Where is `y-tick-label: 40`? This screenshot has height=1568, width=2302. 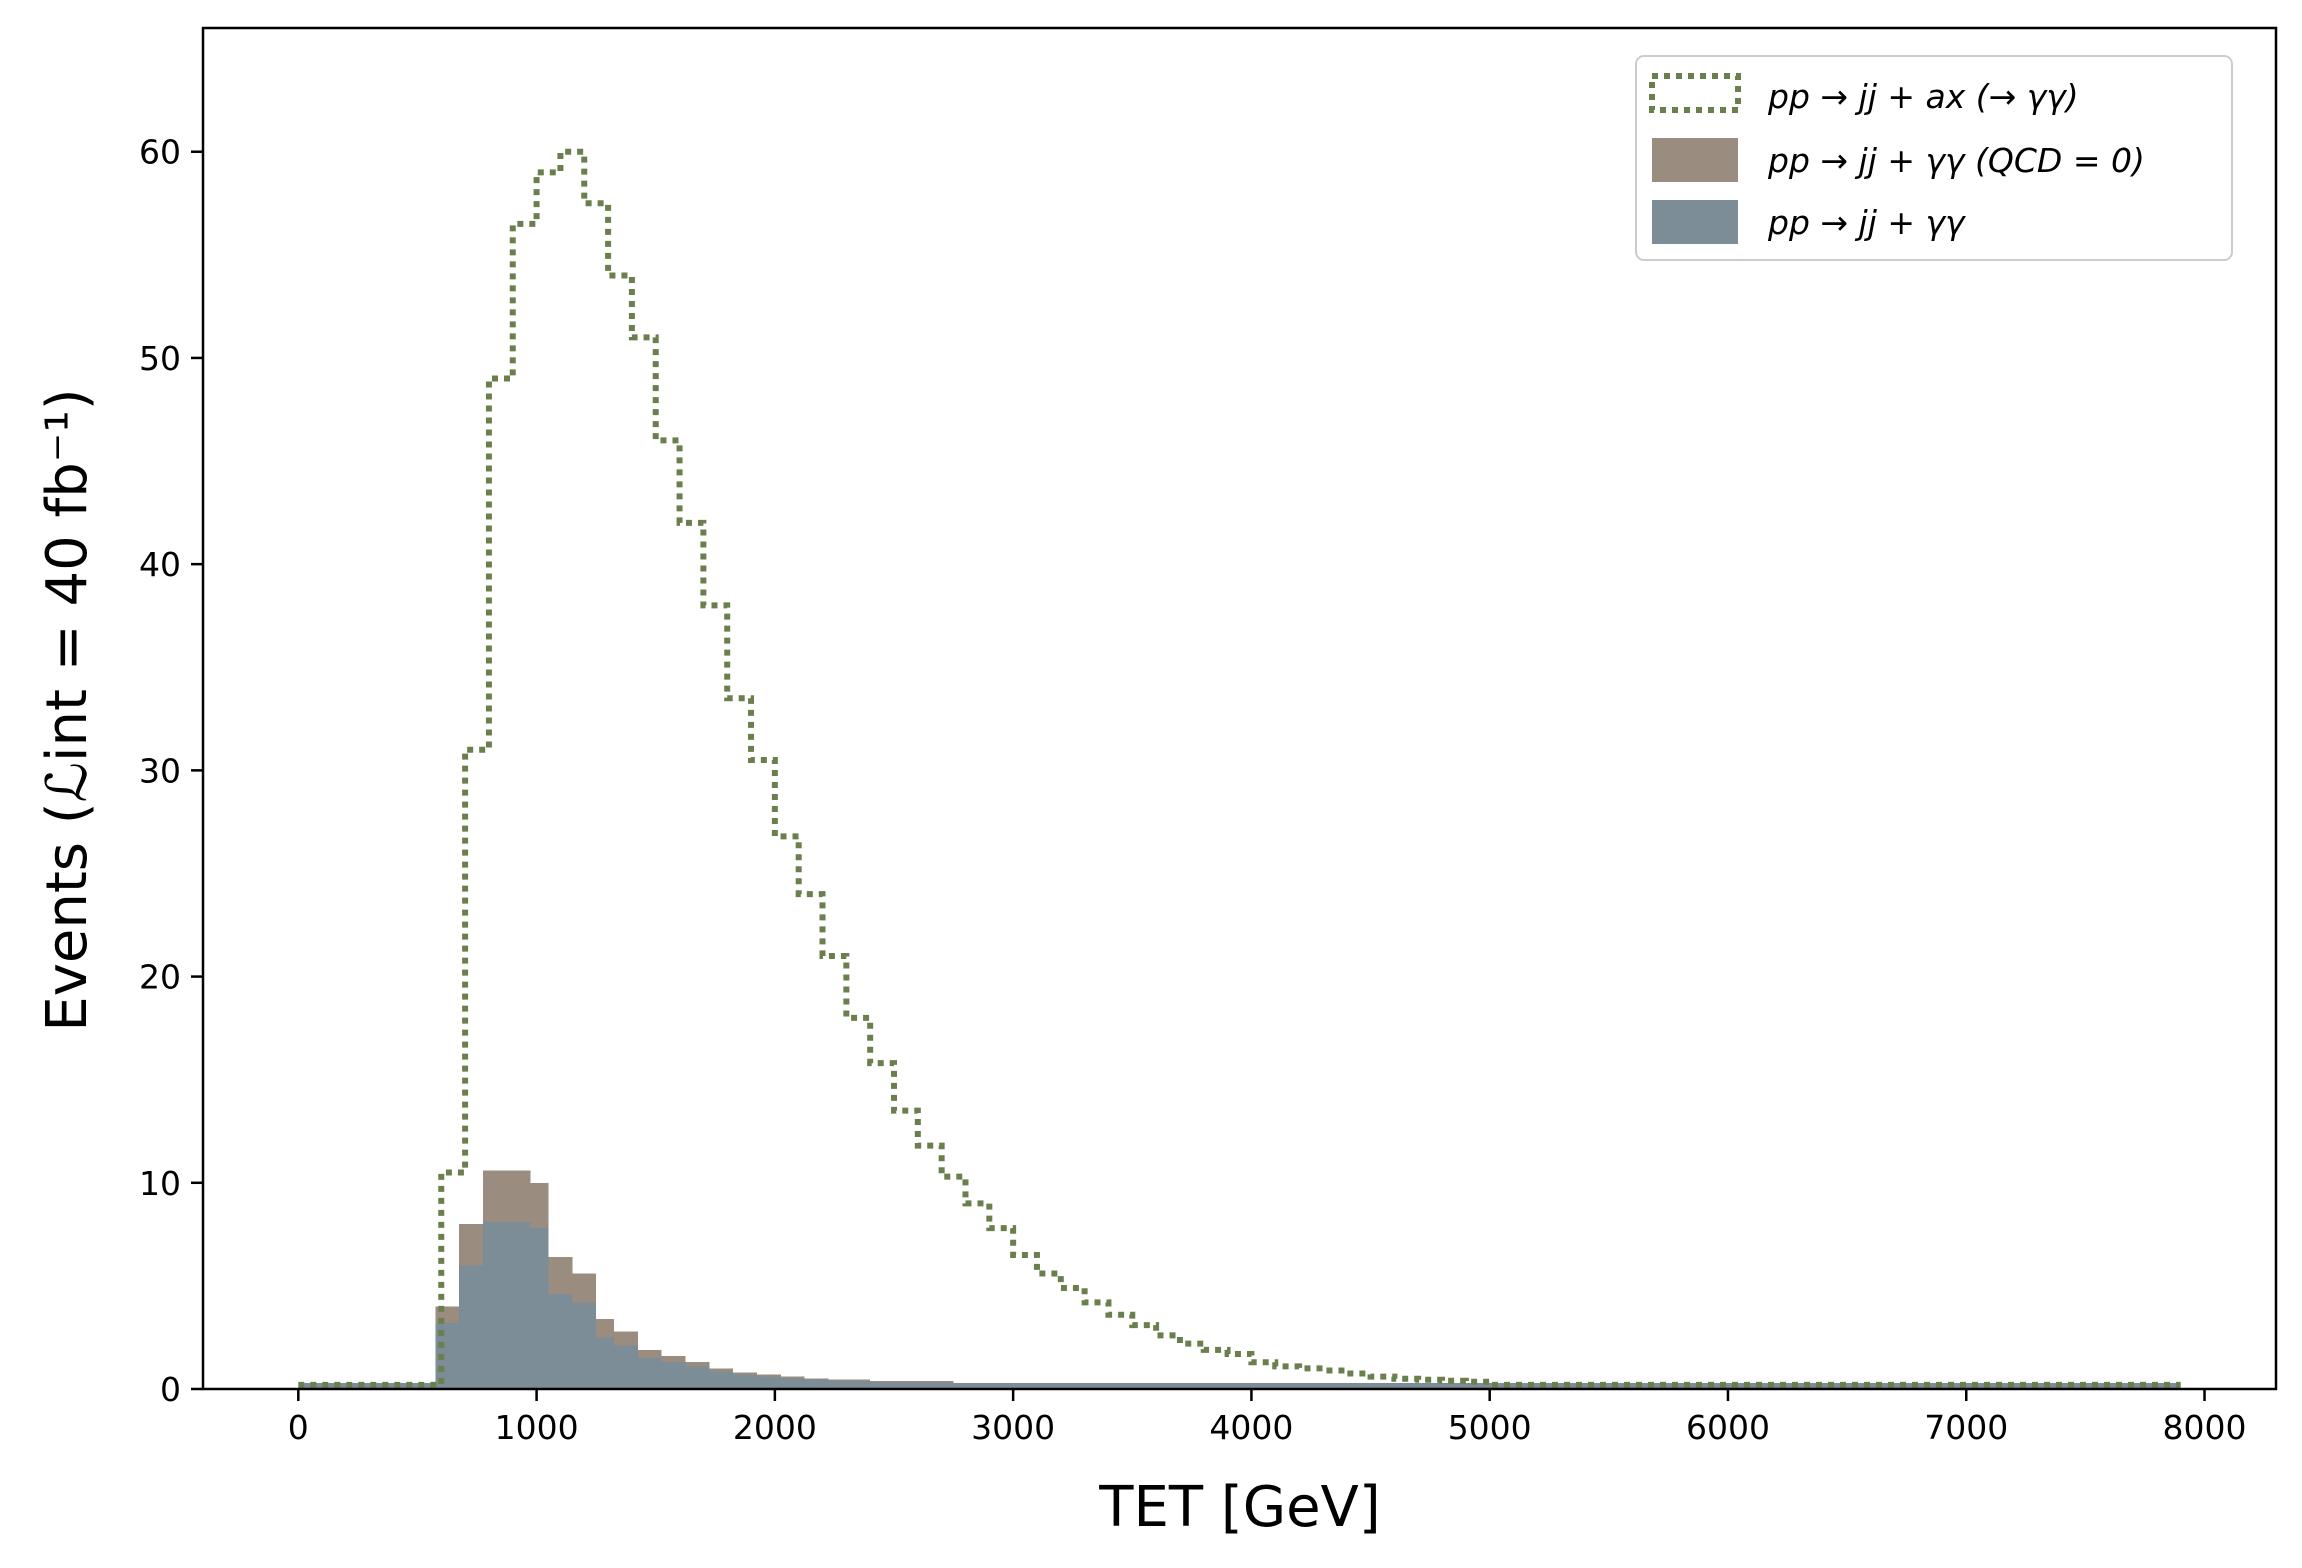 y-tick-label: 40 is located at coordinates (160, 564).